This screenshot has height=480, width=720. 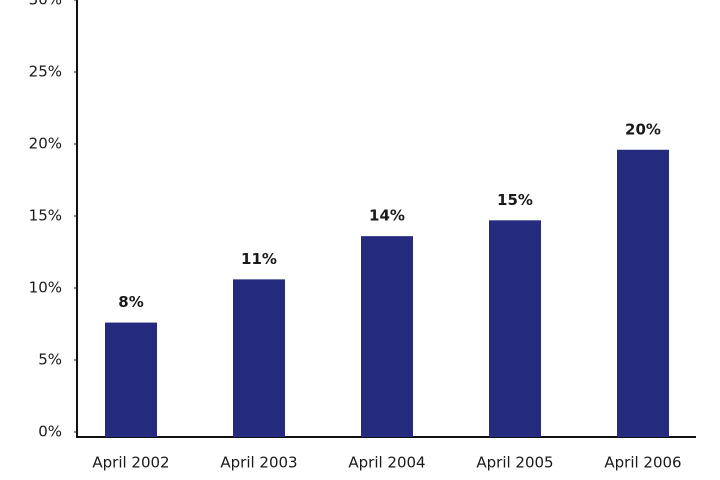 I want to click on value-label: 8%, so click(x=130, y=302).